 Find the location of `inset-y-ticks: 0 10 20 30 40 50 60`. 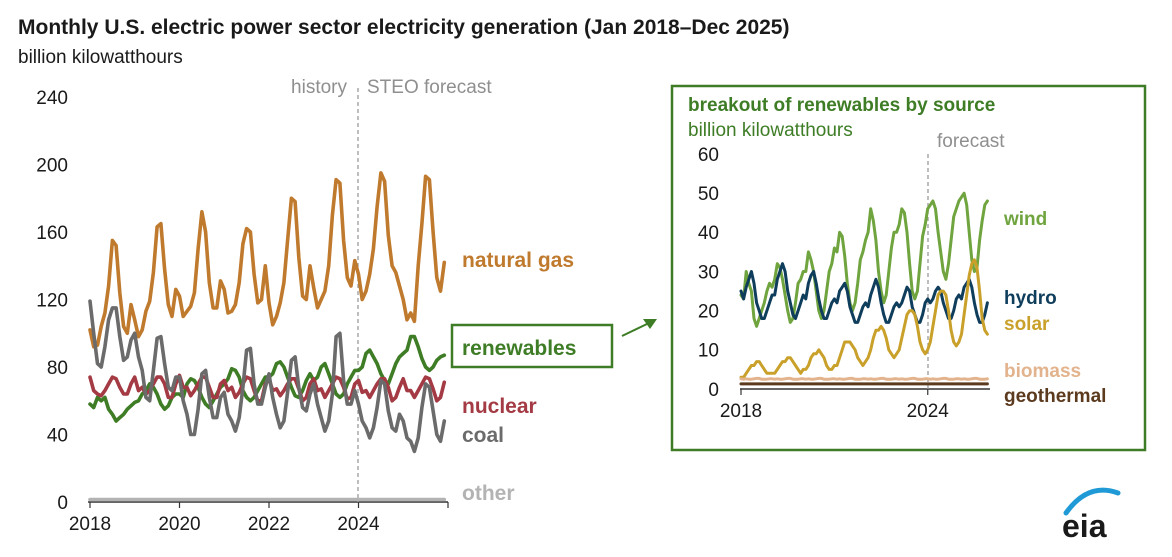

inset-y-ticks: 0 10 20 30 40 50 60 is located at coordinates (708, 273).